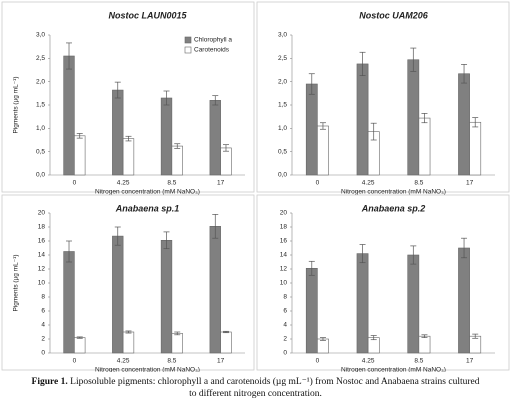  I want to click on chart-title: Nostoc LAUN0015, so click(147, 15).